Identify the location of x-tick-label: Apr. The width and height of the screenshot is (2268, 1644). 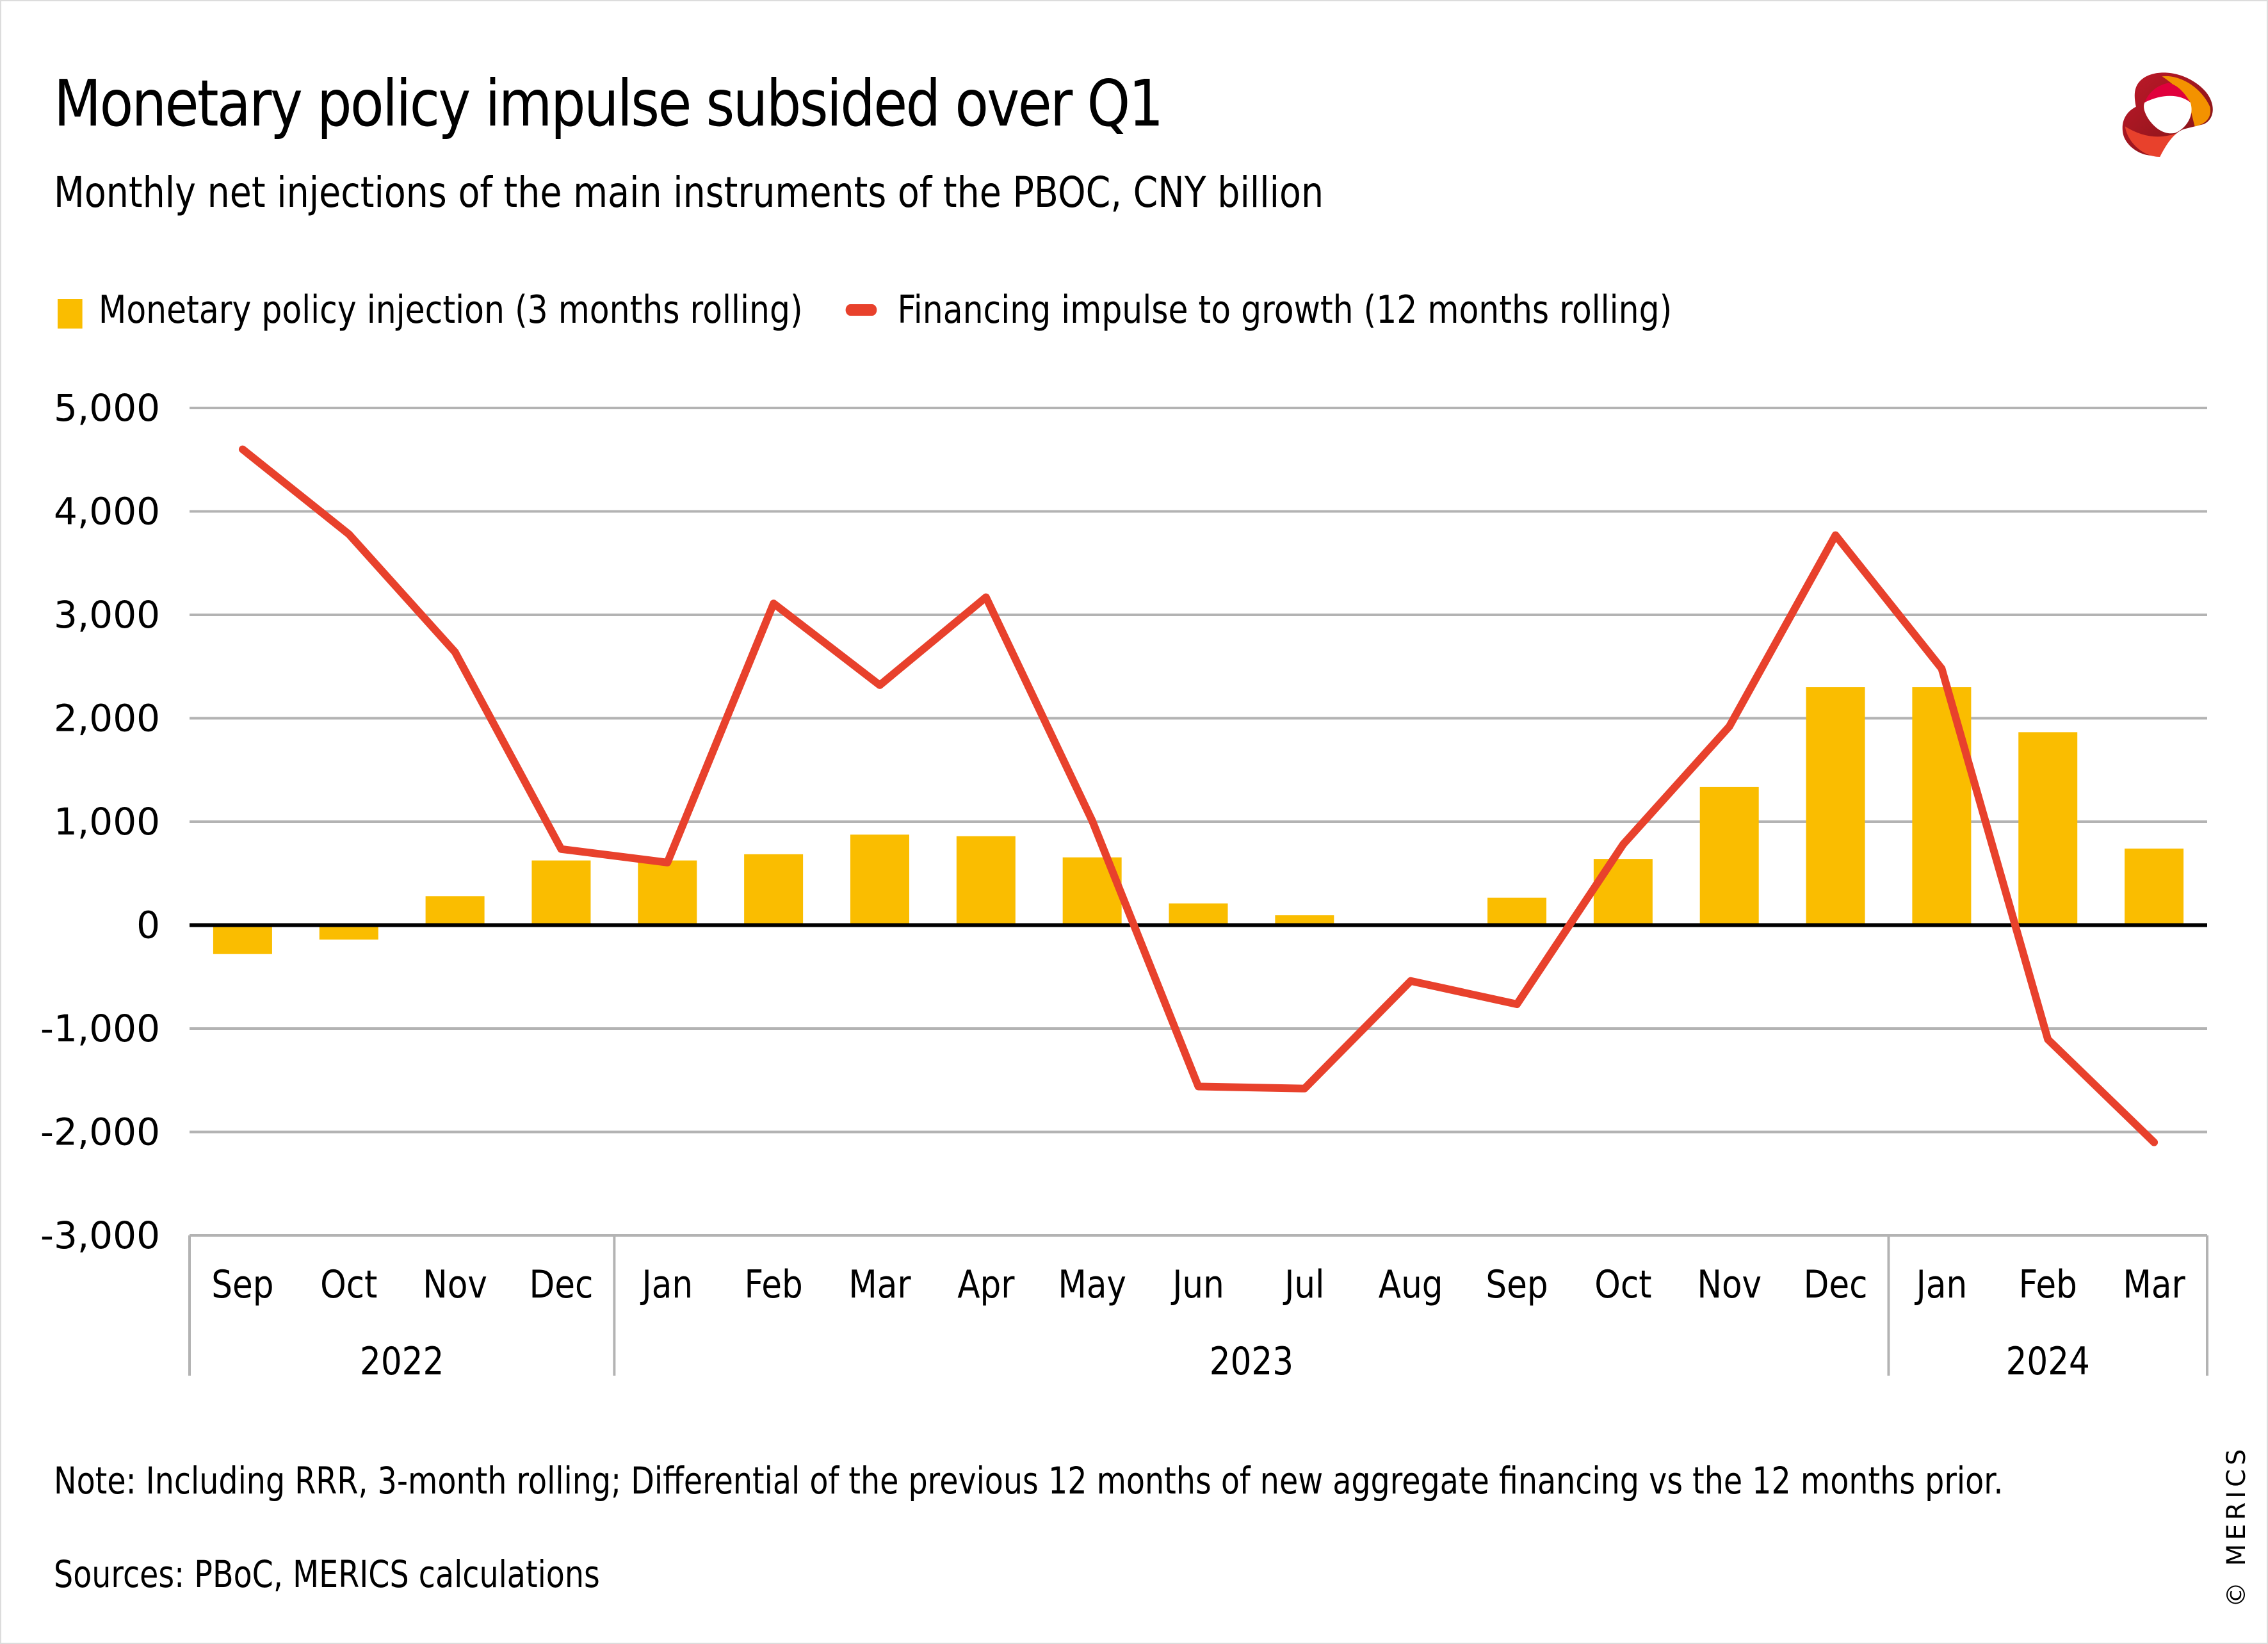
(985, 1284).